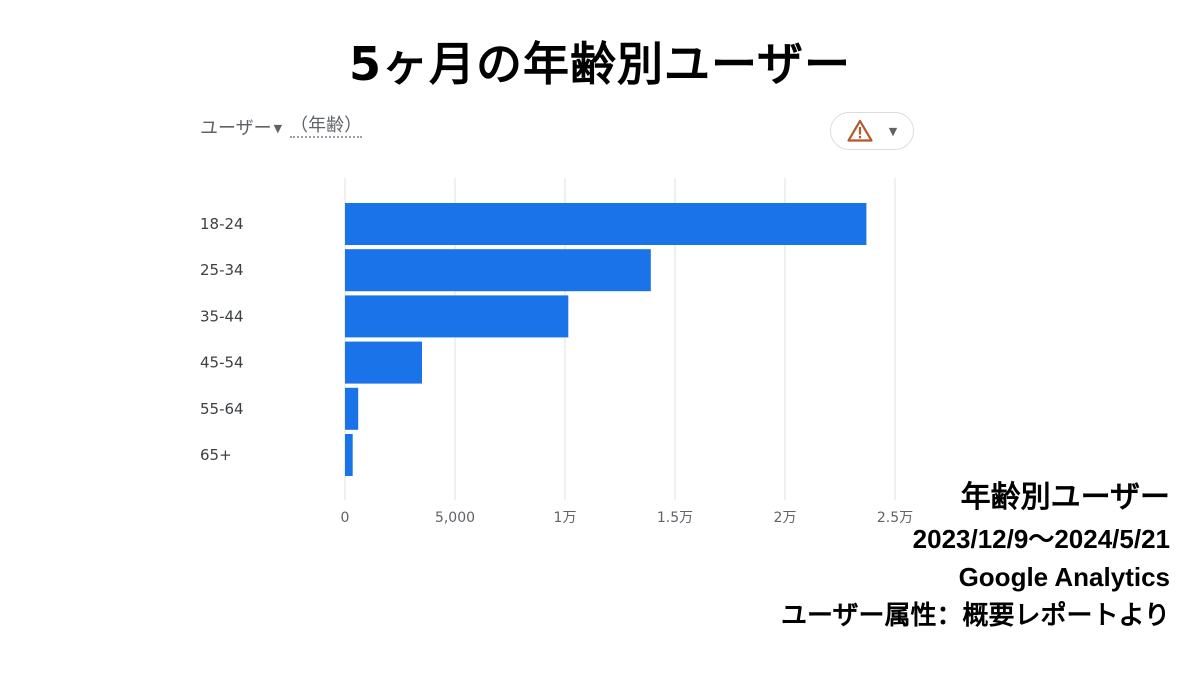 The width and height of the screenshot is (1200, 675). Describe the element at coordinates (1064, 577) in the screenshot. I see `info-source: Google Analytics` at that location.